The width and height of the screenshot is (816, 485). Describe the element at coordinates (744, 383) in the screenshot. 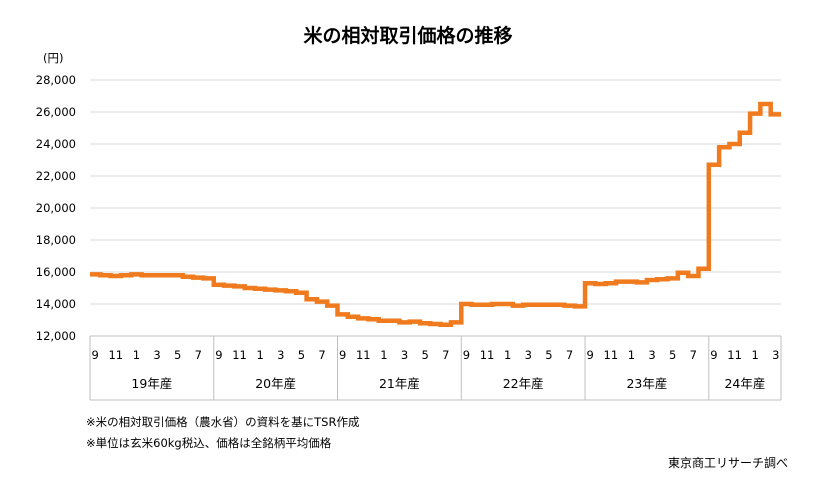

I see `group-label: 24年産` at that location.